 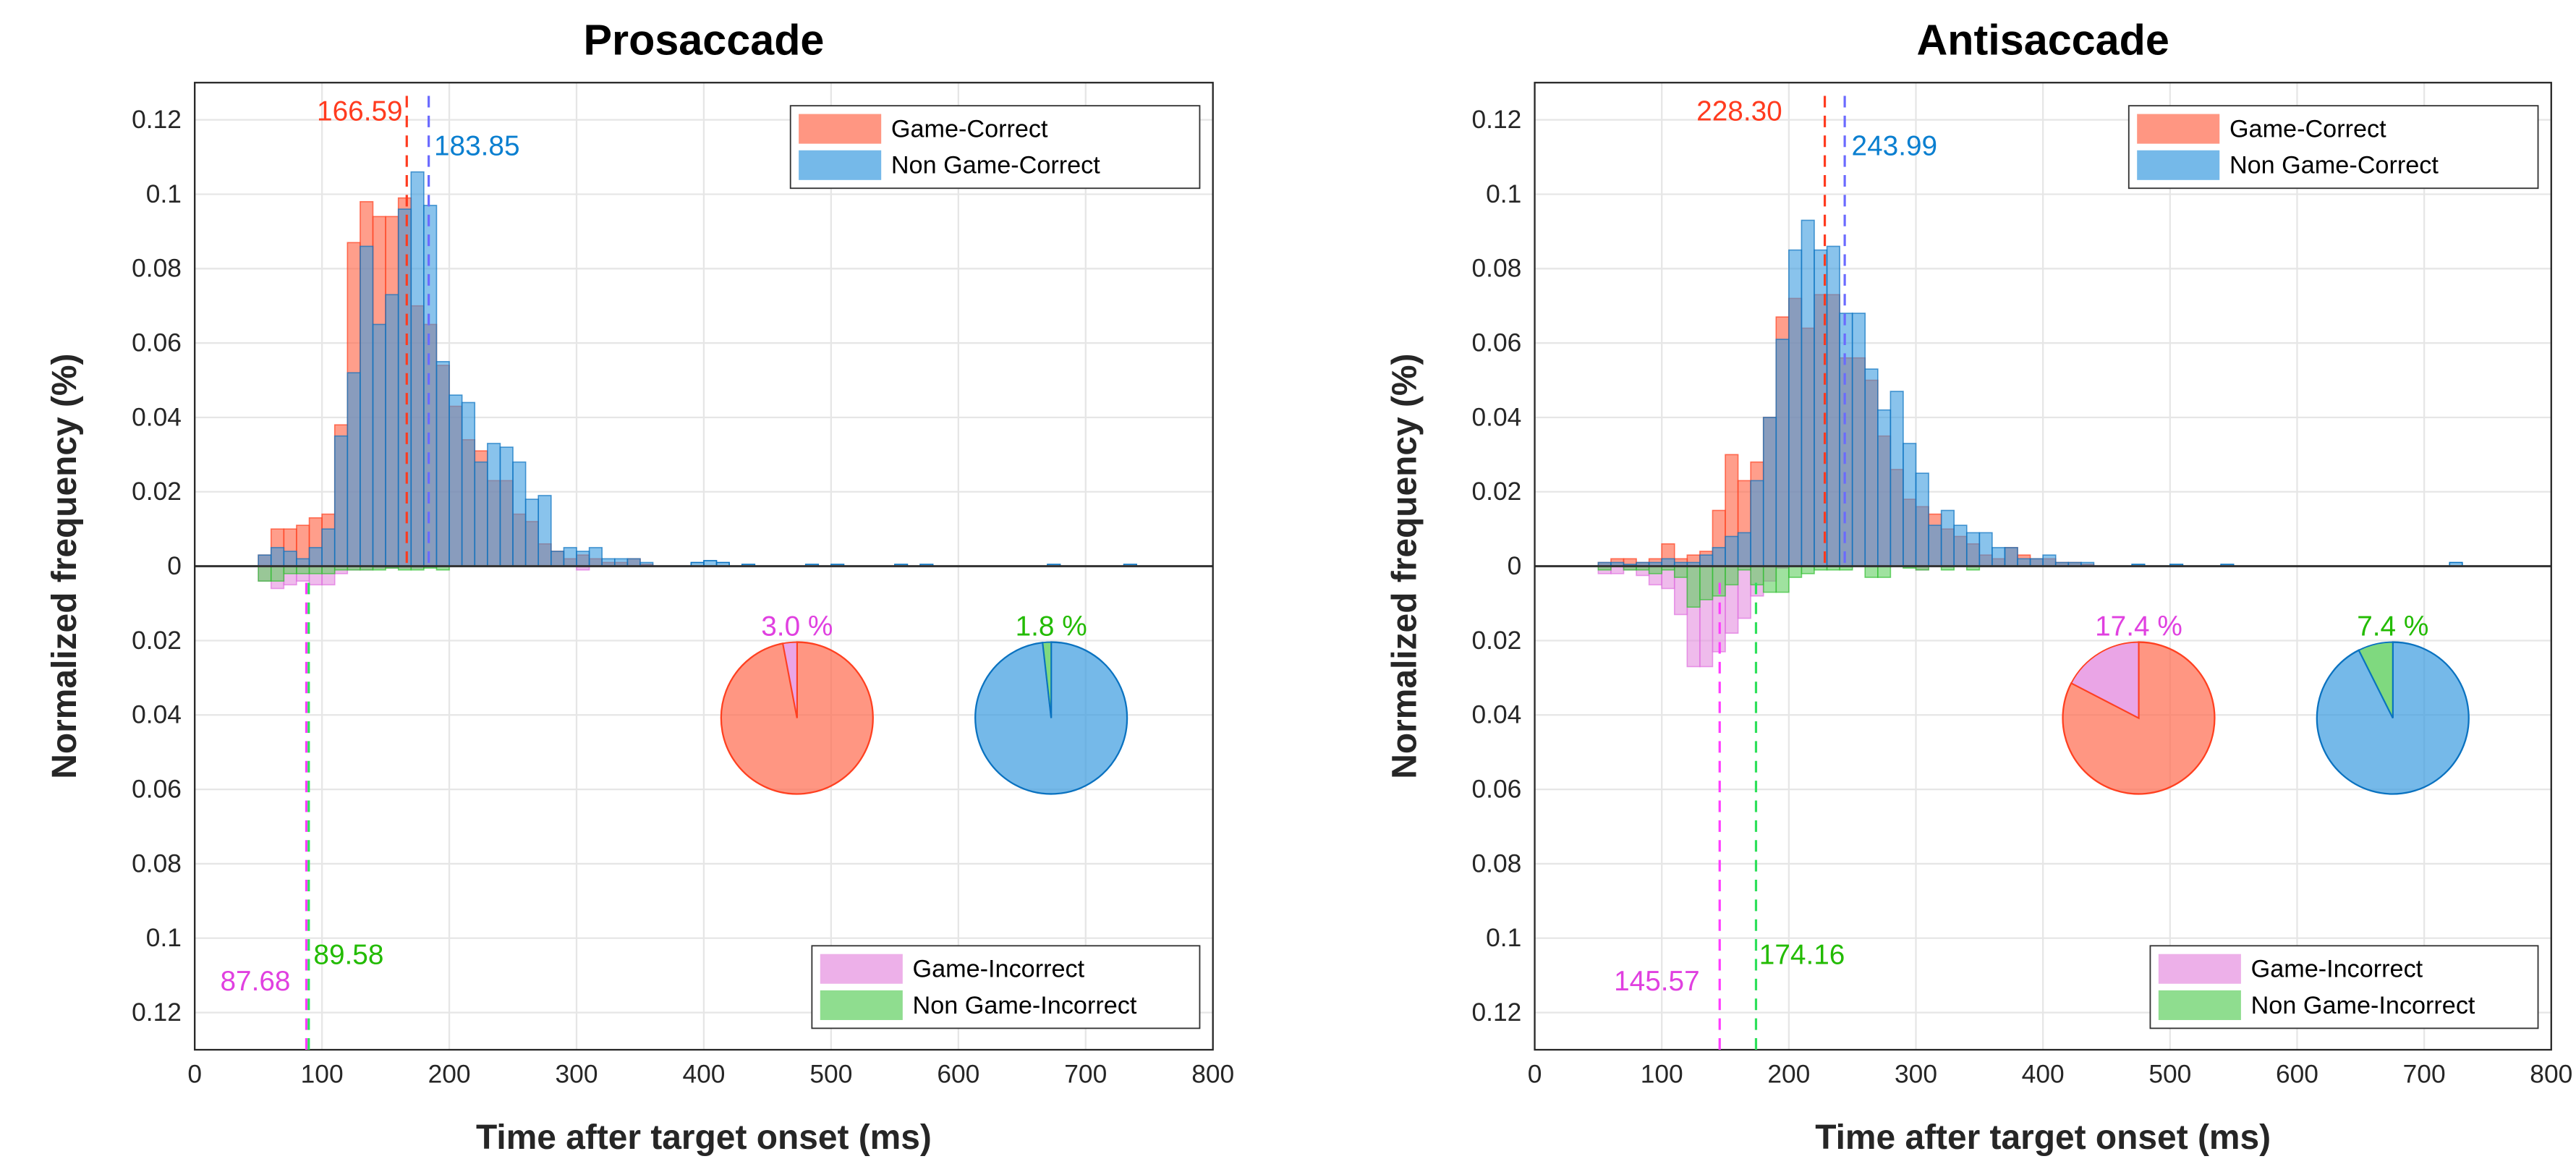 What do you see at coordinates (1051, 626) in the screenshot?
I see `pie-percent-label: 1.8 %` at bounding box center [1051, 626].